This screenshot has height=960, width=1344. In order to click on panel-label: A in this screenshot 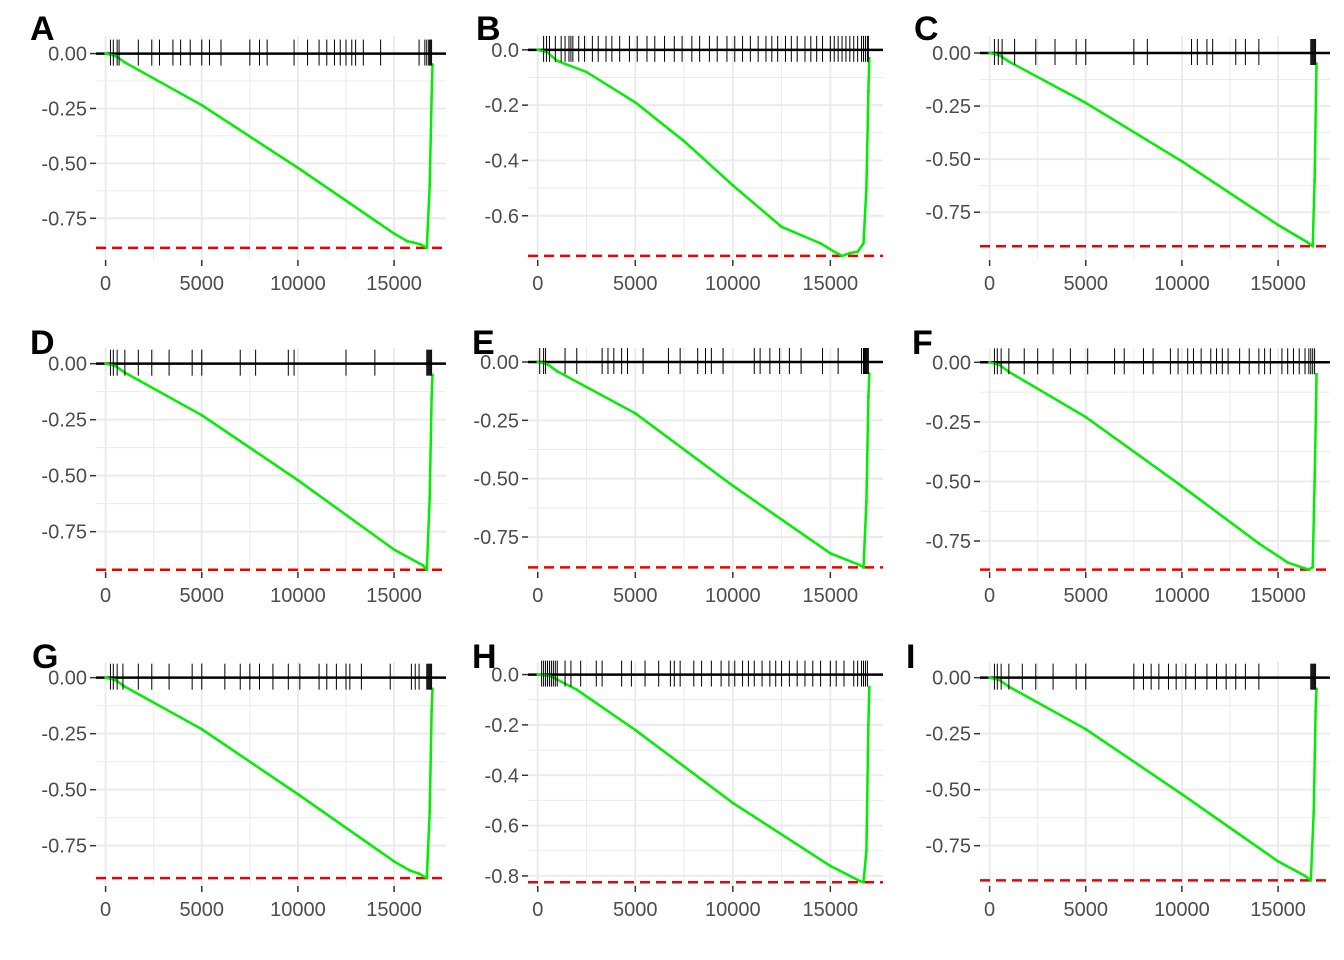, I will do `click(42, 29)`.